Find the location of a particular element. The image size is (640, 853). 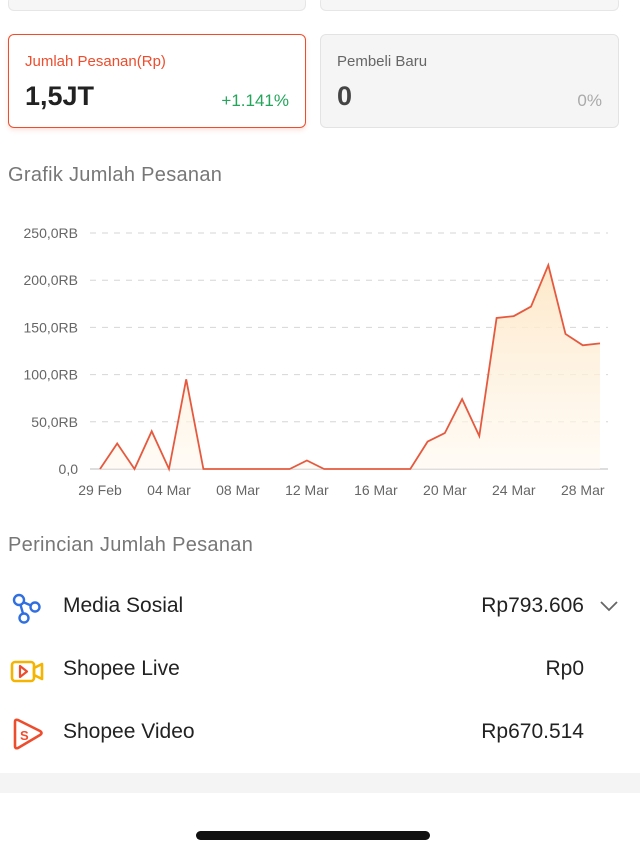

breakdown-section-title: Perincian Jumlah Pesanan is located at coordinates (131, 545).